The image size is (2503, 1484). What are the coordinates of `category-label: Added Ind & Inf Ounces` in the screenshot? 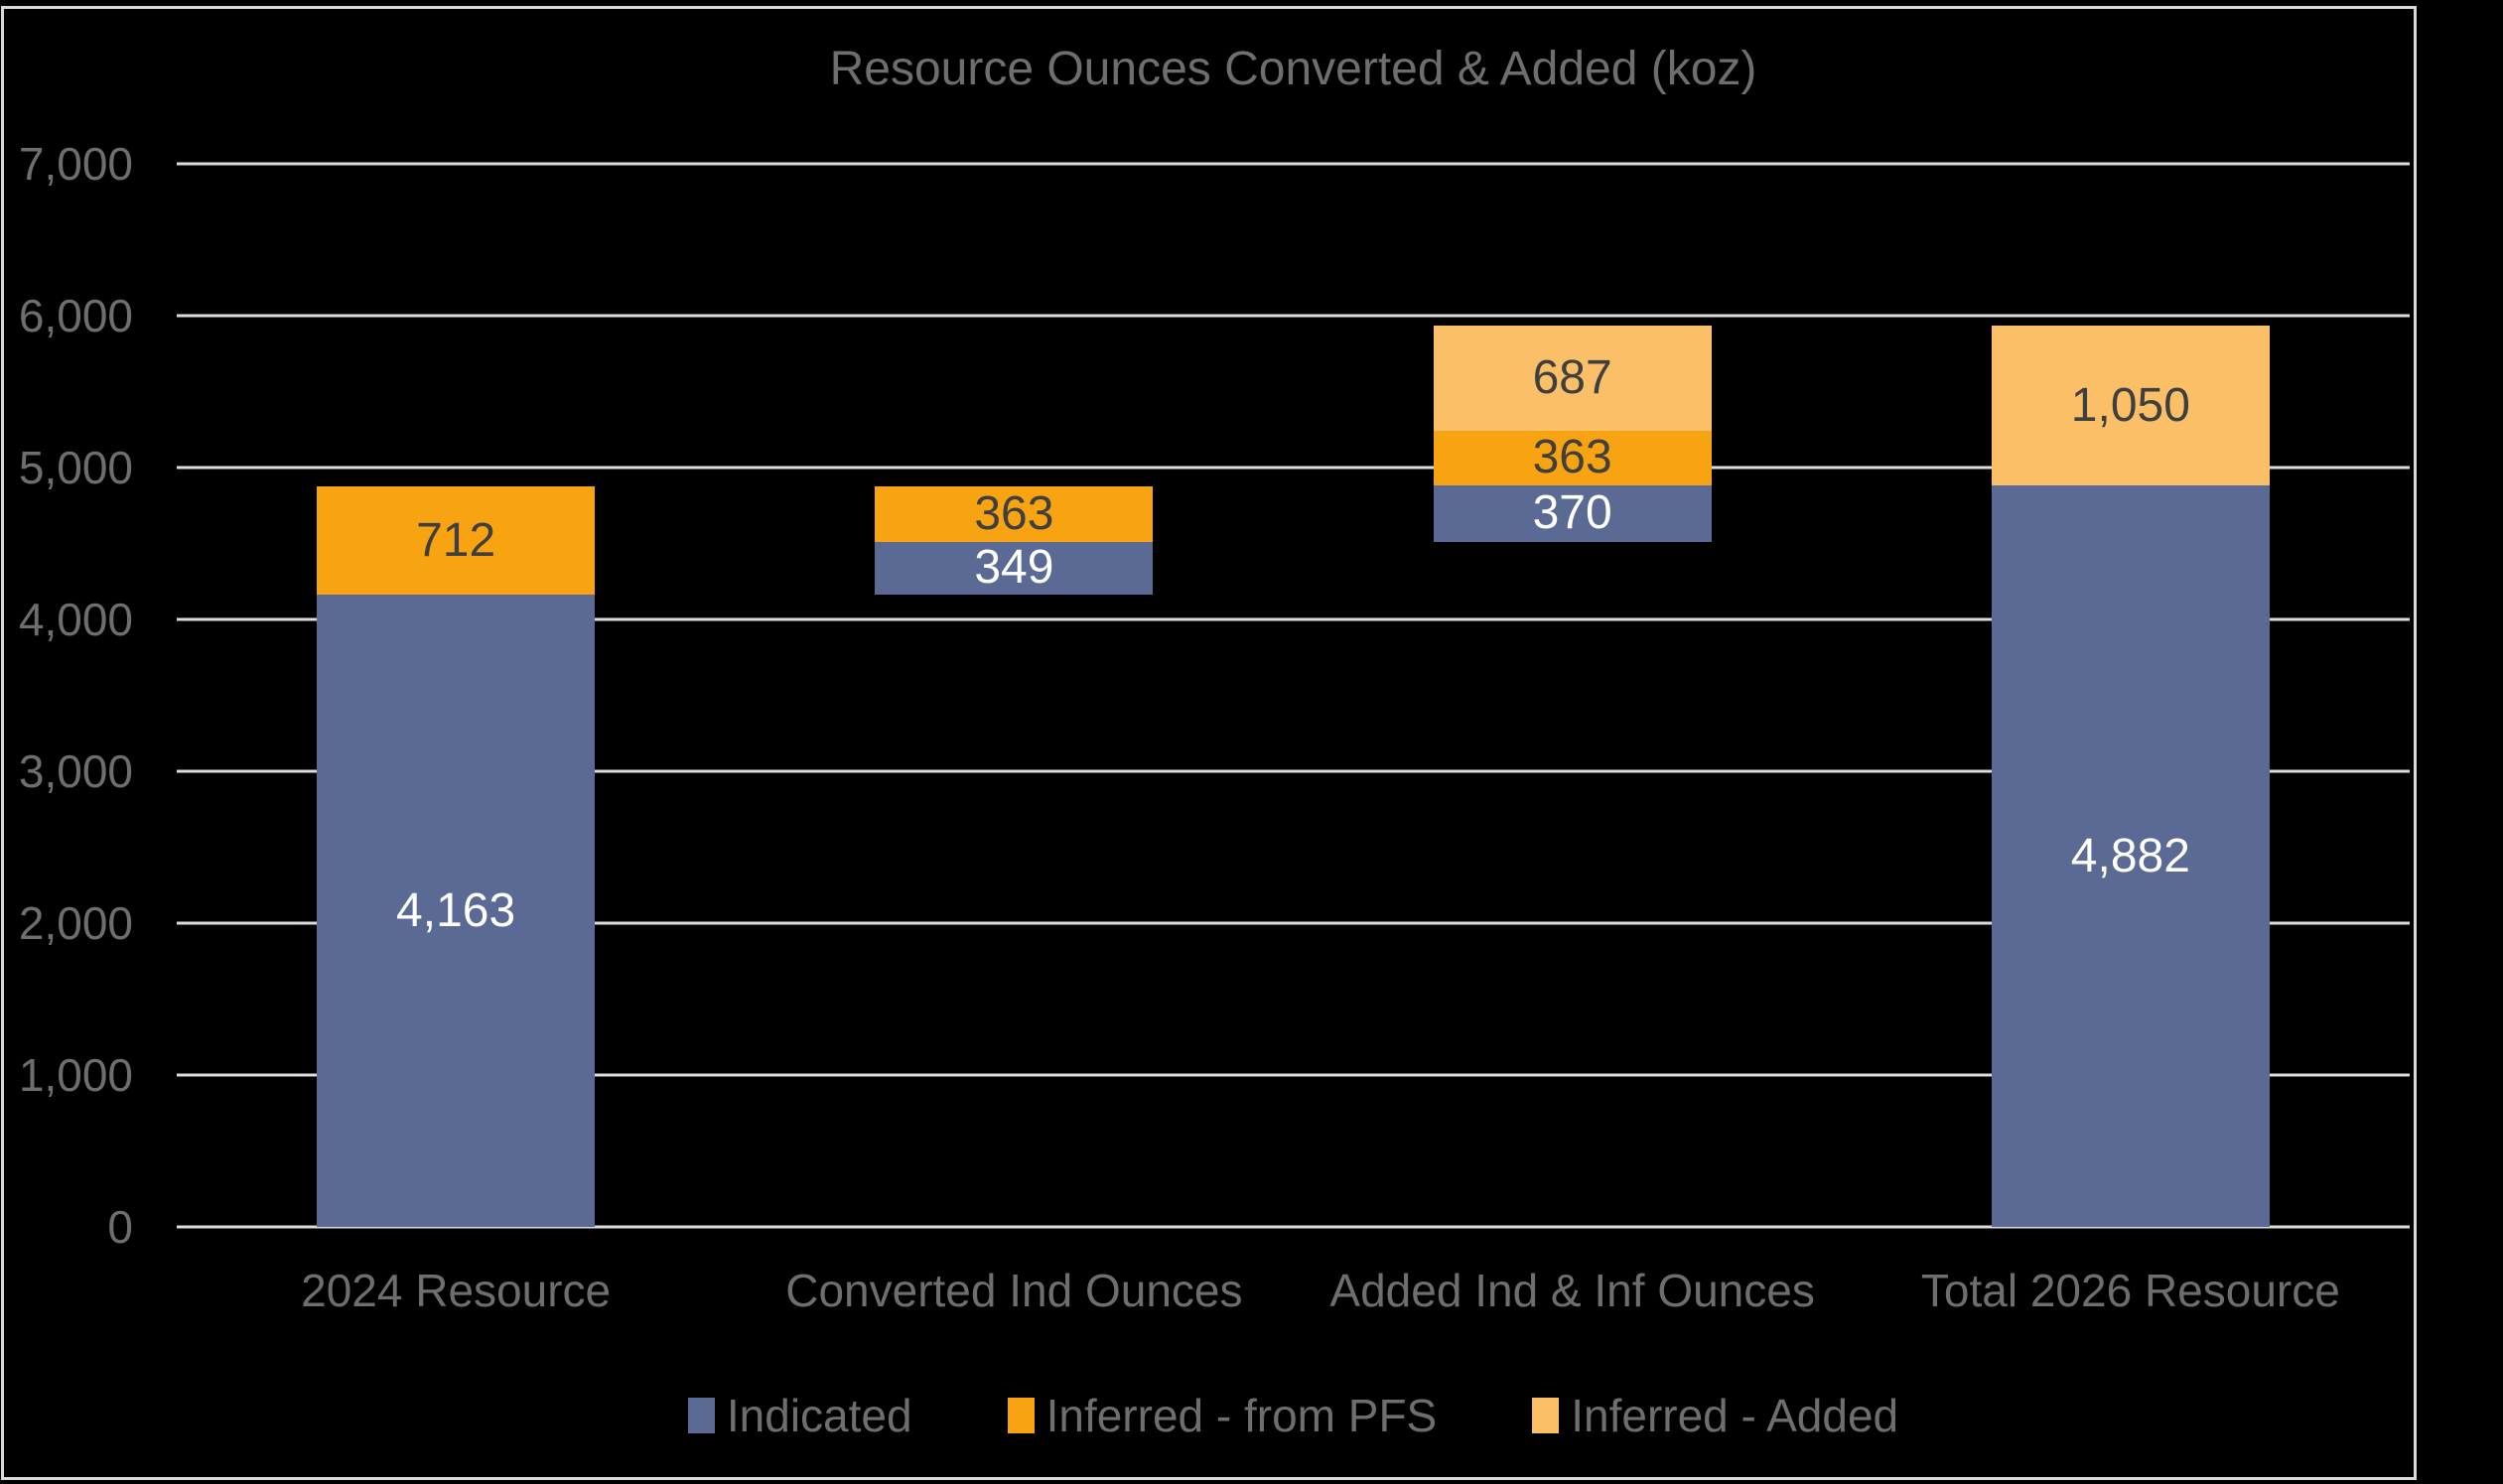 It's located at (1572, 1290).